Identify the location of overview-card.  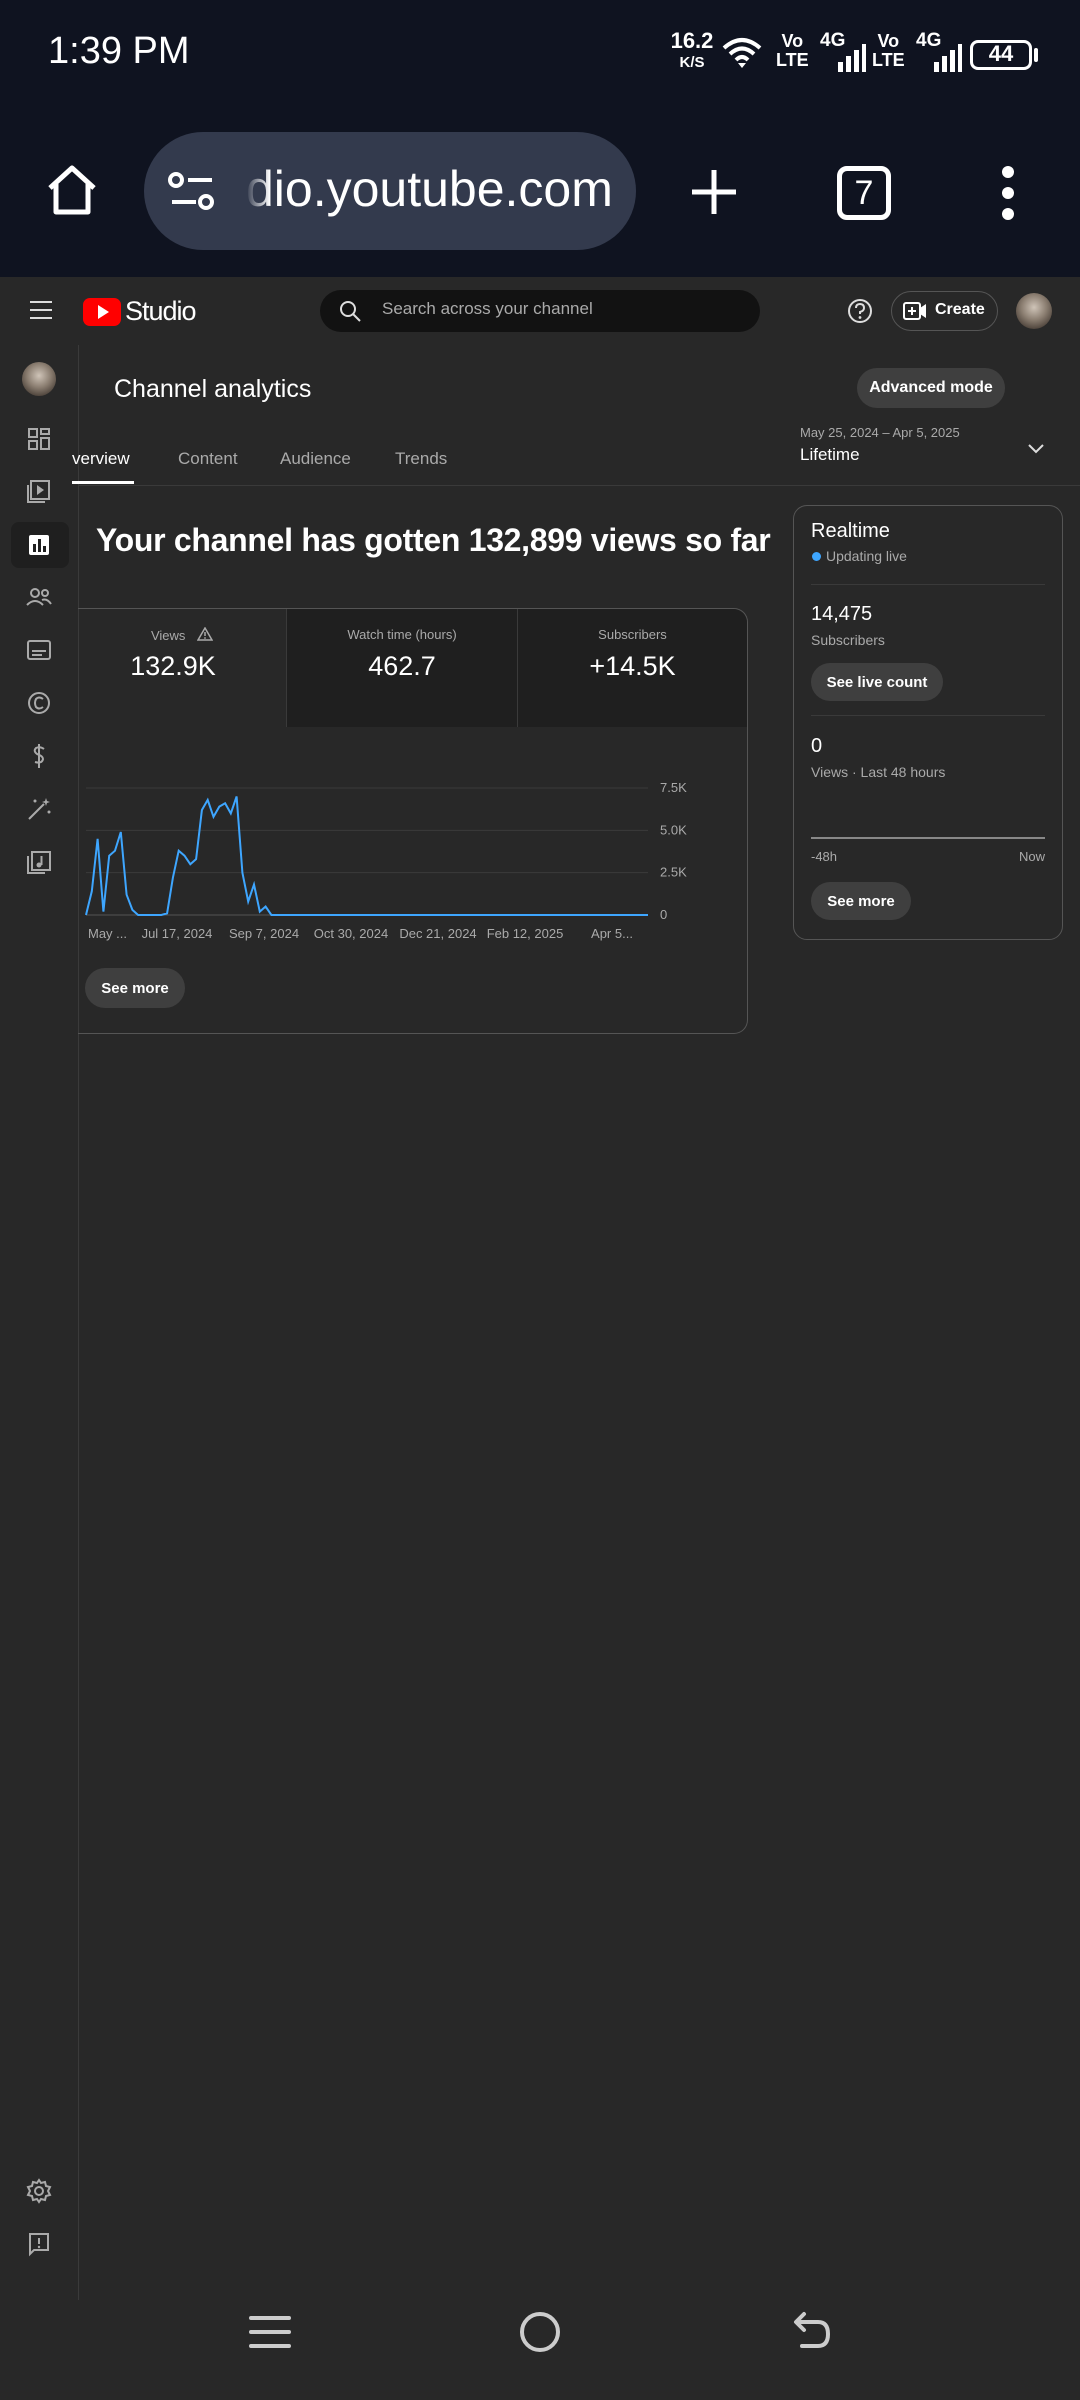
(413, 821).